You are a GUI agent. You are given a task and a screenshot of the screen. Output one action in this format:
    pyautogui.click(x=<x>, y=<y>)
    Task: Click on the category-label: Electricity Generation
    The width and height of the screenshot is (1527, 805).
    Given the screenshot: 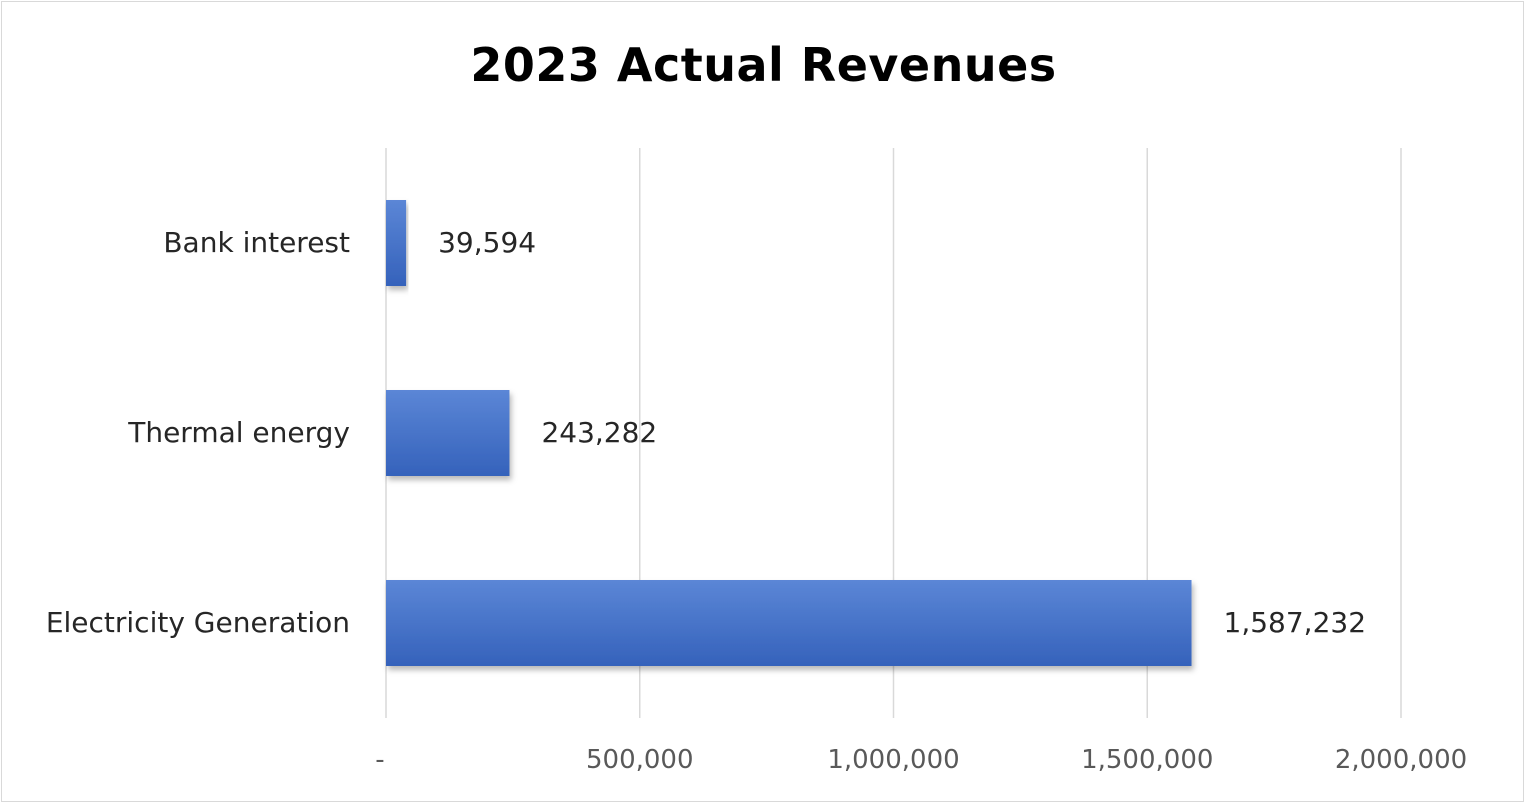 What is the action you would take?
    pyautogui.click(x=198, y=622)
    